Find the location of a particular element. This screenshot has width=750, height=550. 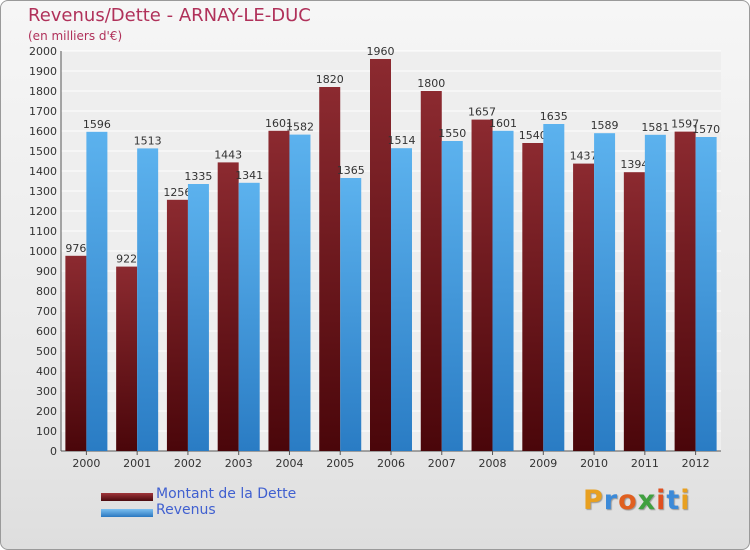

y-tick-label: 600 is located at coordinates (46, 331).